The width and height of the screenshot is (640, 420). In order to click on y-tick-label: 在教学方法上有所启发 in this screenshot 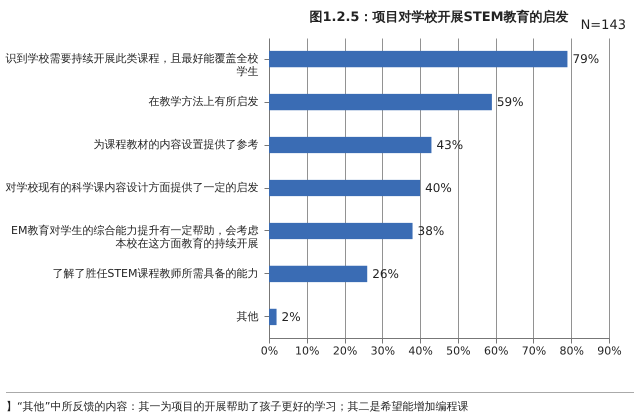, I will do `click(203, 101)`.